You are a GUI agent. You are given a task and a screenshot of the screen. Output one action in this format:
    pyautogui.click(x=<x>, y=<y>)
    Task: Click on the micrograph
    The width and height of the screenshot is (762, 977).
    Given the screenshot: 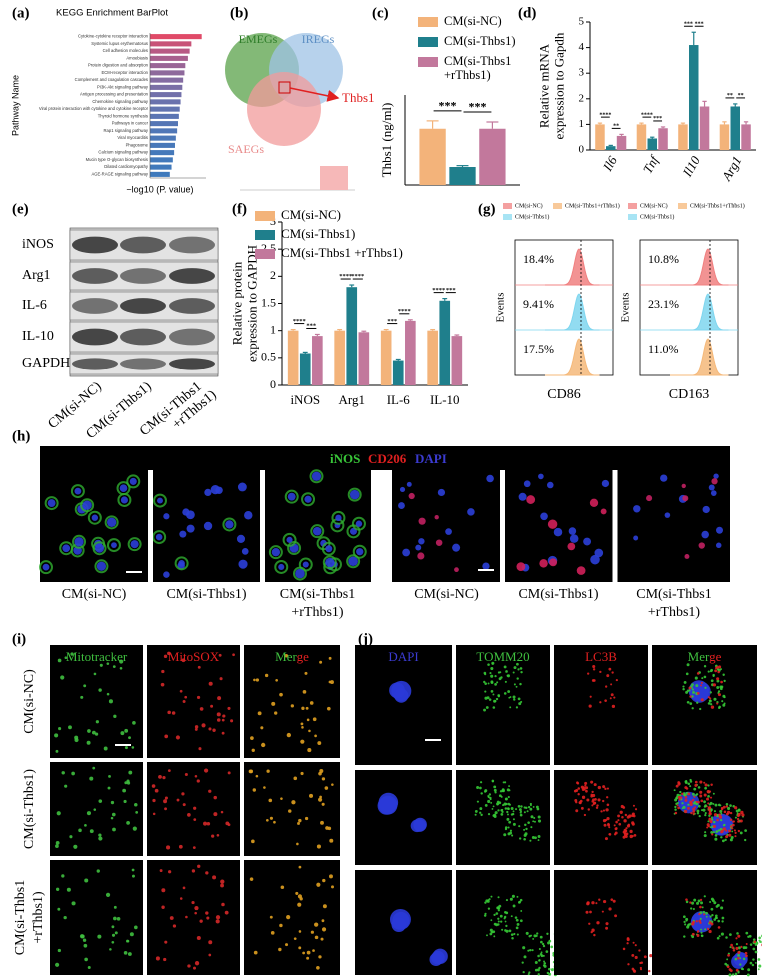 What is the action you would take?
    pyautogui.click(x=292, y=809)
    